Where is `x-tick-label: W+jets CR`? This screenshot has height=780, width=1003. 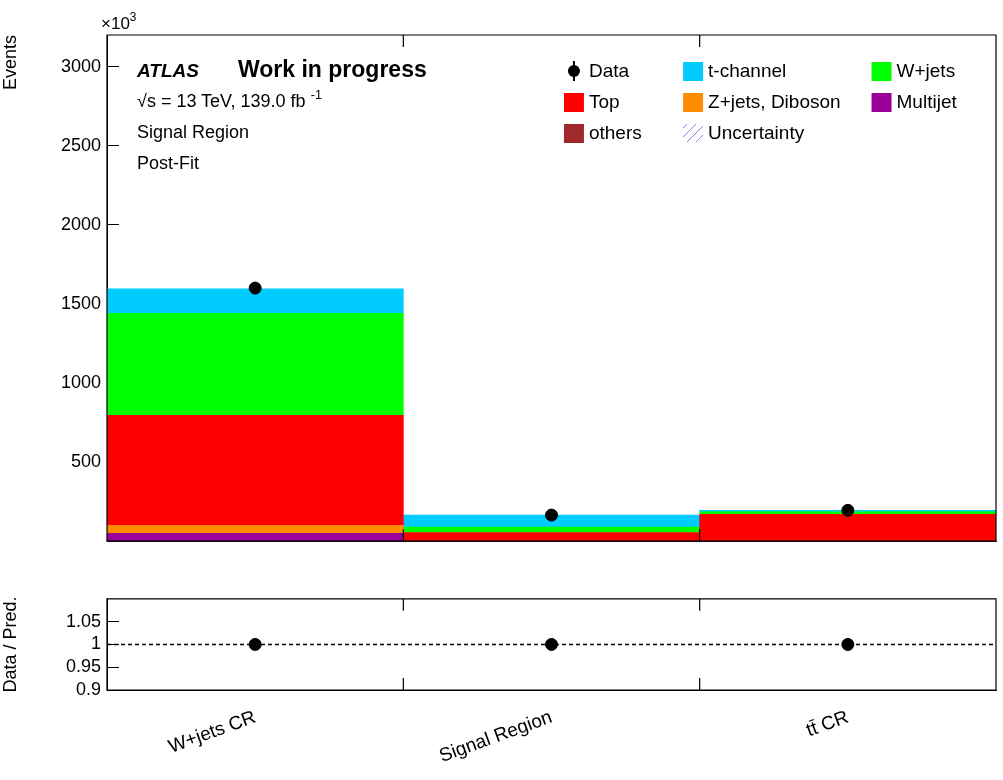
x-tick-label: W+jets CR is located at coordinates (212, 731).